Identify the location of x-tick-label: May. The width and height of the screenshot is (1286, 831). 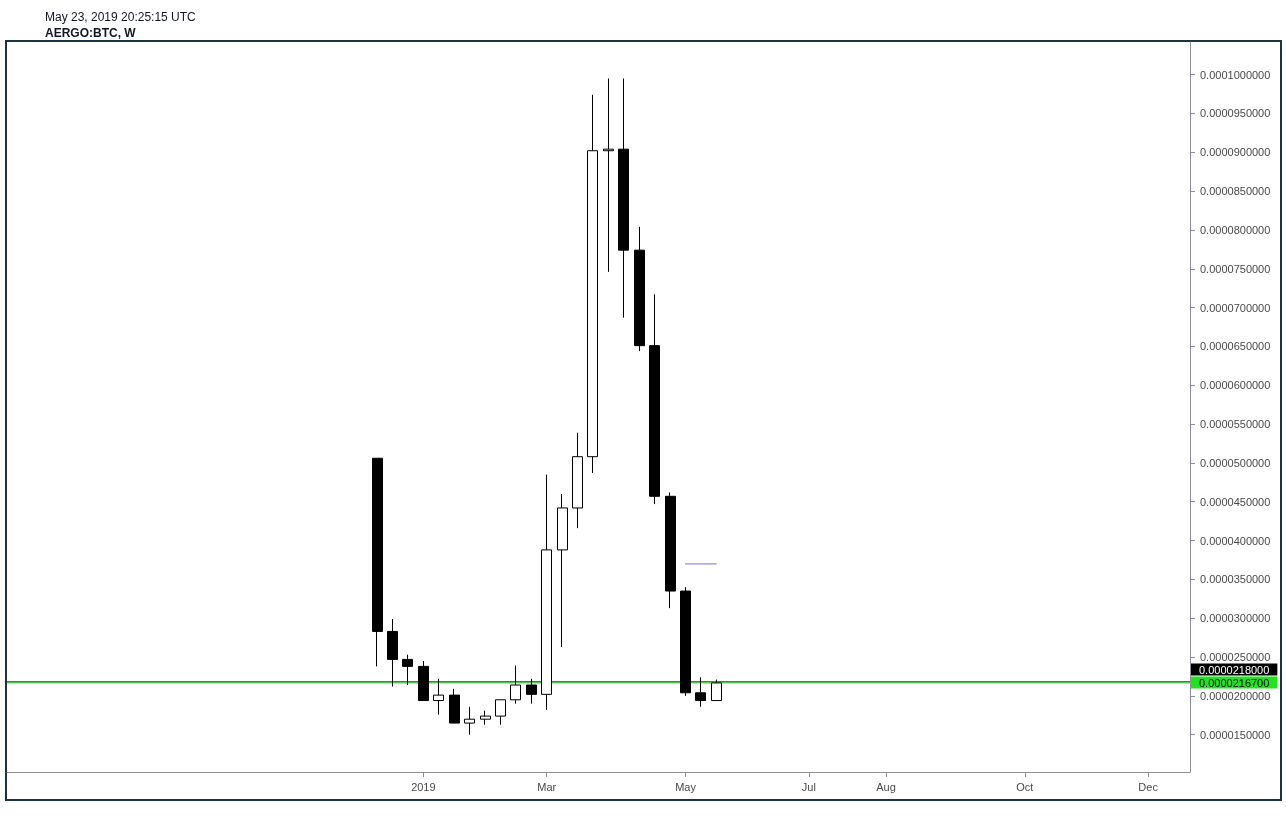
(686, 786).